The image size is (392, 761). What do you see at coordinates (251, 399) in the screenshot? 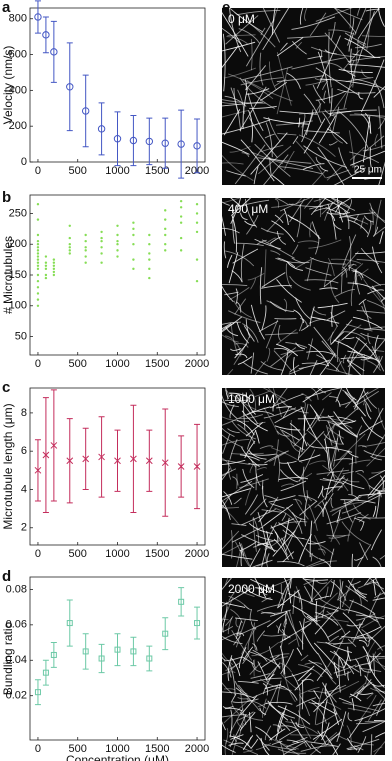
I see `image-label: 1000 μM` at bounding box center [251, 399].